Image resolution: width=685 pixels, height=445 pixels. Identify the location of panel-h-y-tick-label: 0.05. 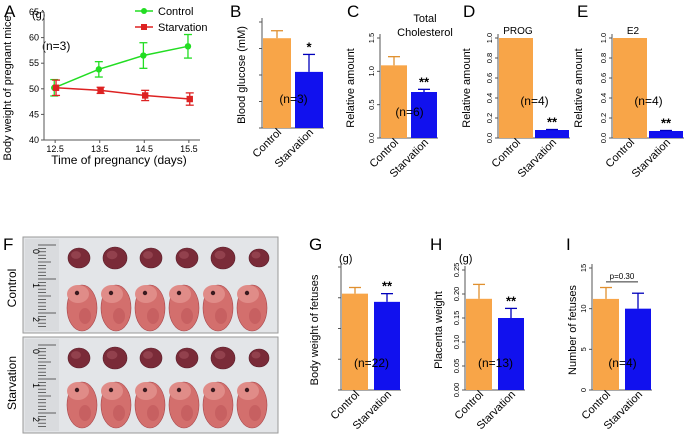
(456, 366).